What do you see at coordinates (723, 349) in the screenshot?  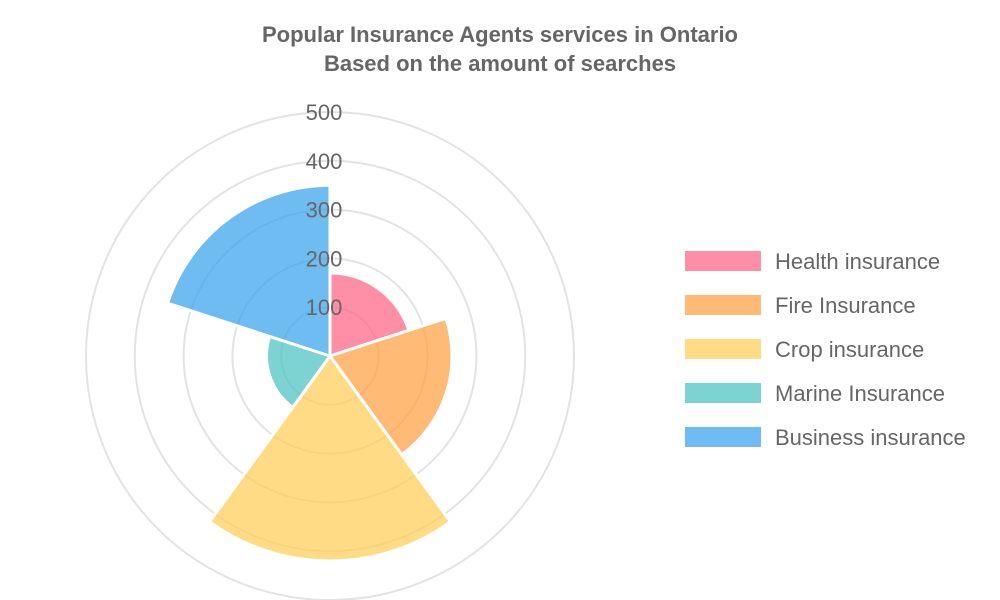 I see `legend-swatch-crop-insurance` at bounding box center [723, 349].